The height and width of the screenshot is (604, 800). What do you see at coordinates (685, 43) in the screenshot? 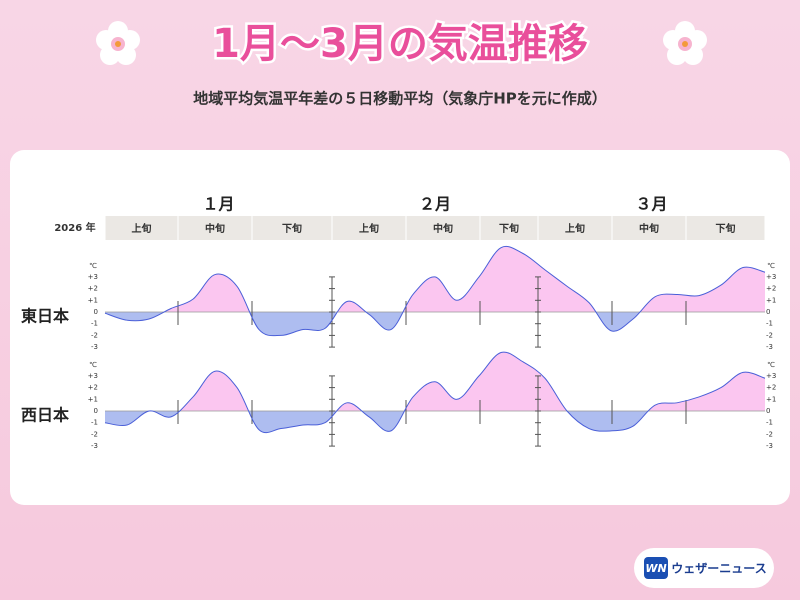
I see `sakura-right` at bounding box center [685, 43].